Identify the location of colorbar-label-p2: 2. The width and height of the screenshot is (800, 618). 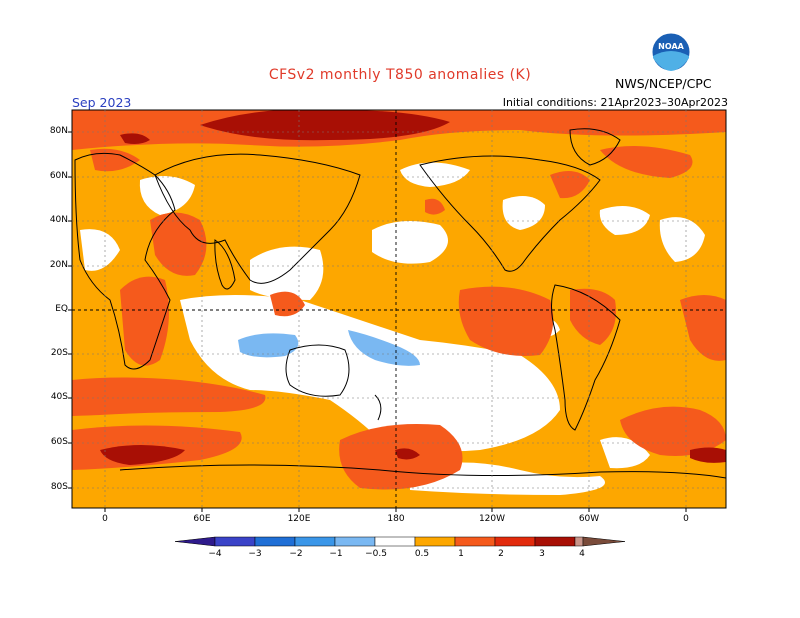
(501, 554).